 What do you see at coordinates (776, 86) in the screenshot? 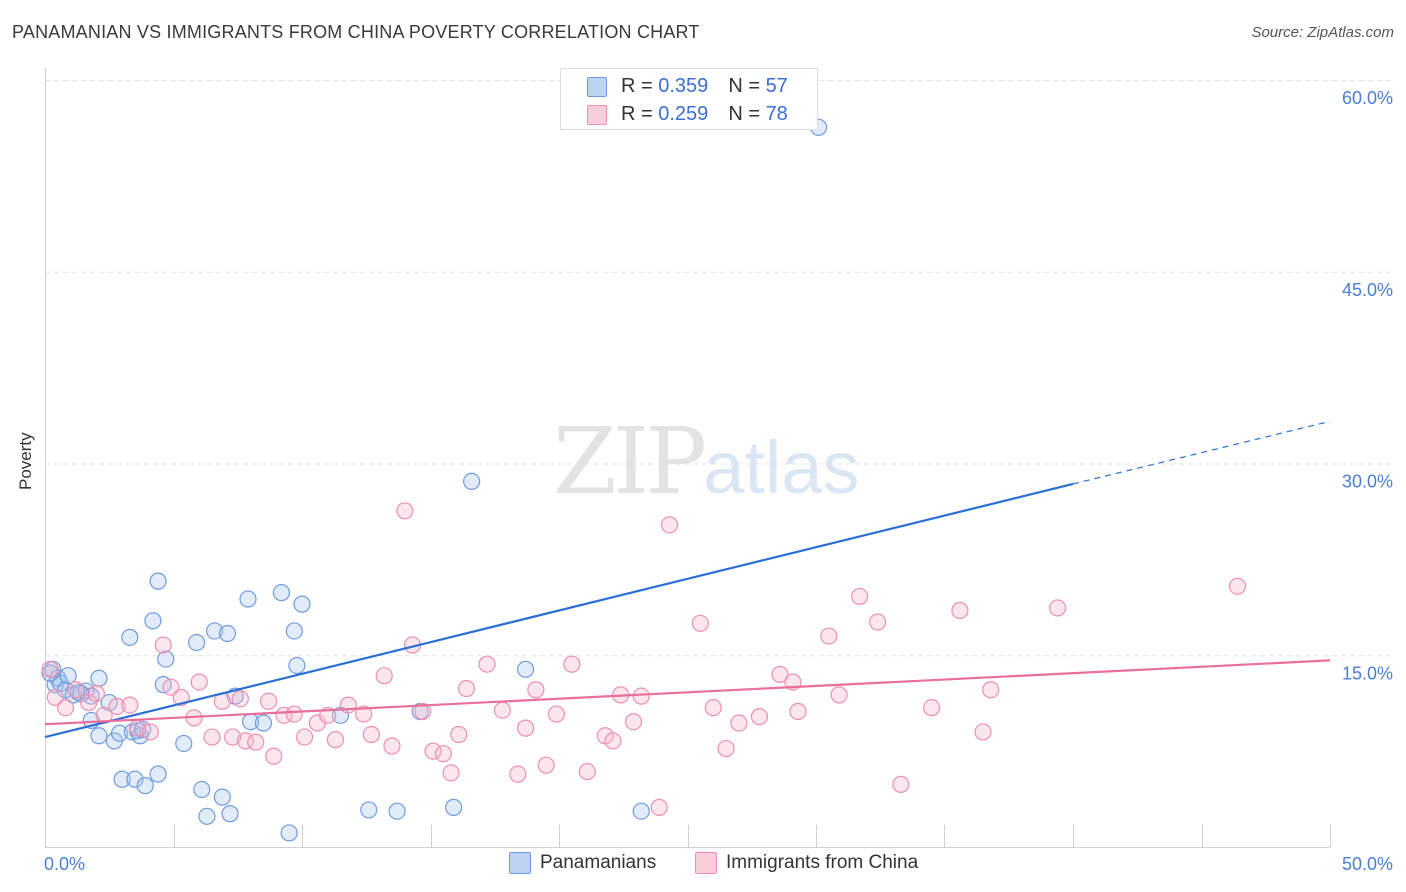
I see `legend-n-value: 57` at bounding box center [776, 86].